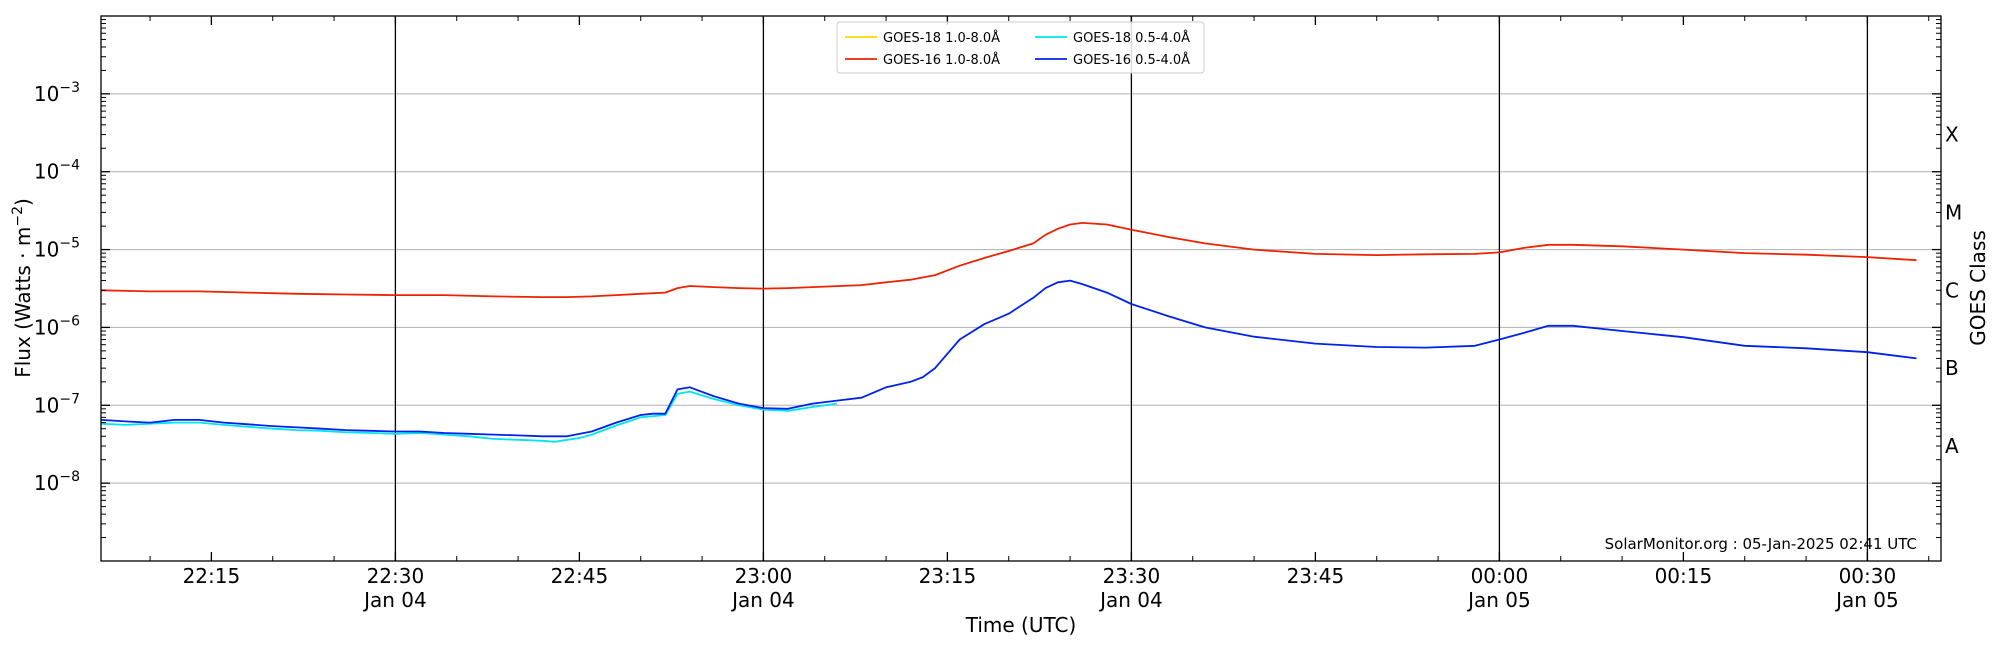  What do you see at coordinates (941, 38) in the screenshot?
I see `legend-label: GOES-18 1.0-8.0Å` at bounding box center [941, 38].